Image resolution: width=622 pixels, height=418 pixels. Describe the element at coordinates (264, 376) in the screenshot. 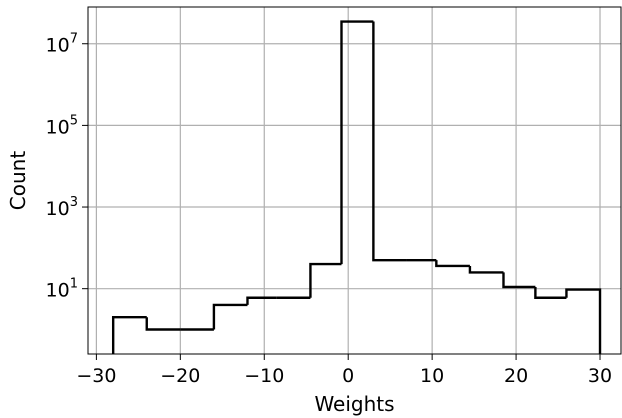

I see `x-tick-label: −10` at that location.